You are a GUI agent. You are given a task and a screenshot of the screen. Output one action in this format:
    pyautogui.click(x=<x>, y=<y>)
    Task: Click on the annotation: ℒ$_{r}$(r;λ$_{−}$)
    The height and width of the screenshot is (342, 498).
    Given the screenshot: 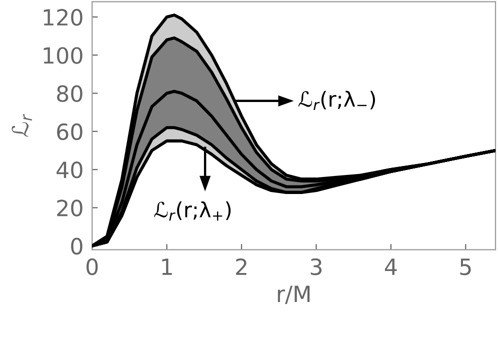 What is the action you would take?
    pyautogui.click(x=336, y=100)
    